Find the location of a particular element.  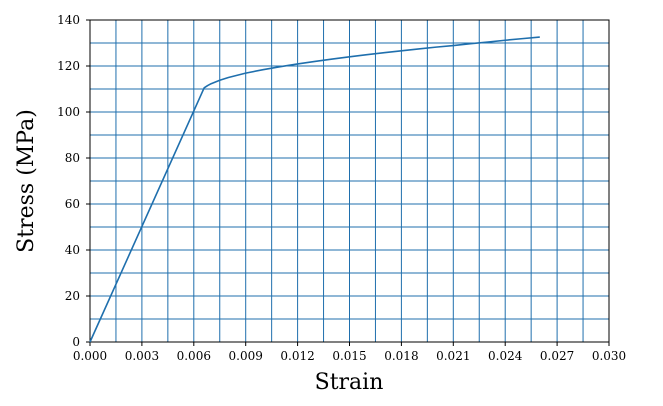

x-tick-label: 0.015 is located at coordinates (349, 356).